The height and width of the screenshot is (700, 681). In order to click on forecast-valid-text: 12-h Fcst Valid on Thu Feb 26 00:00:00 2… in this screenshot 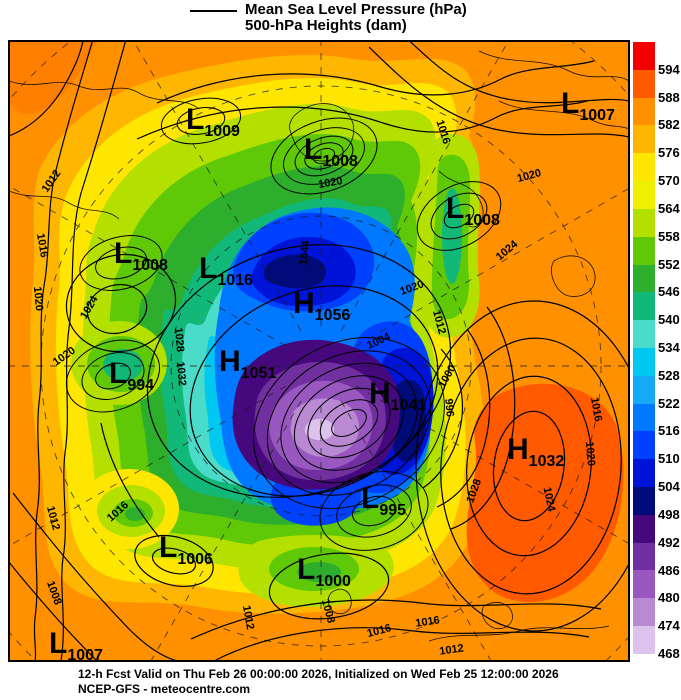, I will do `click(318, 674)`.